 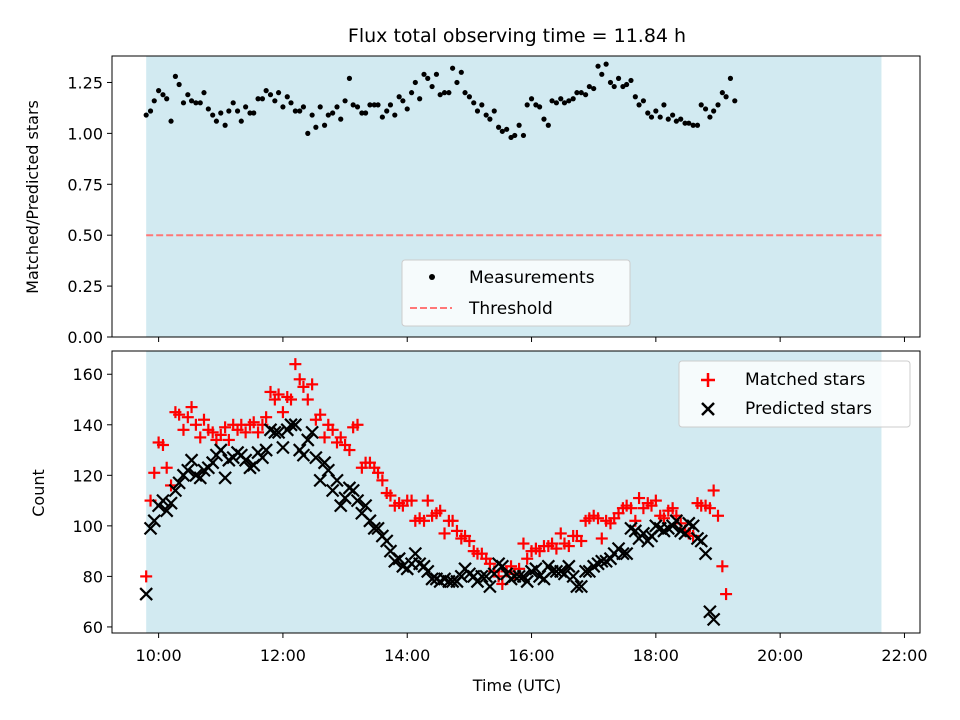 What do you see at coordinates (89, 210) in the screenshot?
I see `top-y-axis-ticks: 0.00 0.25 0.50 0.75 1.00 1.25` at bounding box center [89, 210].